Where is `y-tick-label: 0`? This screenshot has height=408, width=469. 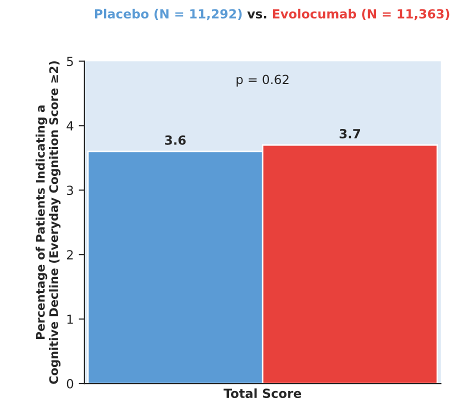 y-tick-label: 0 is located at coordinates (70, 383).